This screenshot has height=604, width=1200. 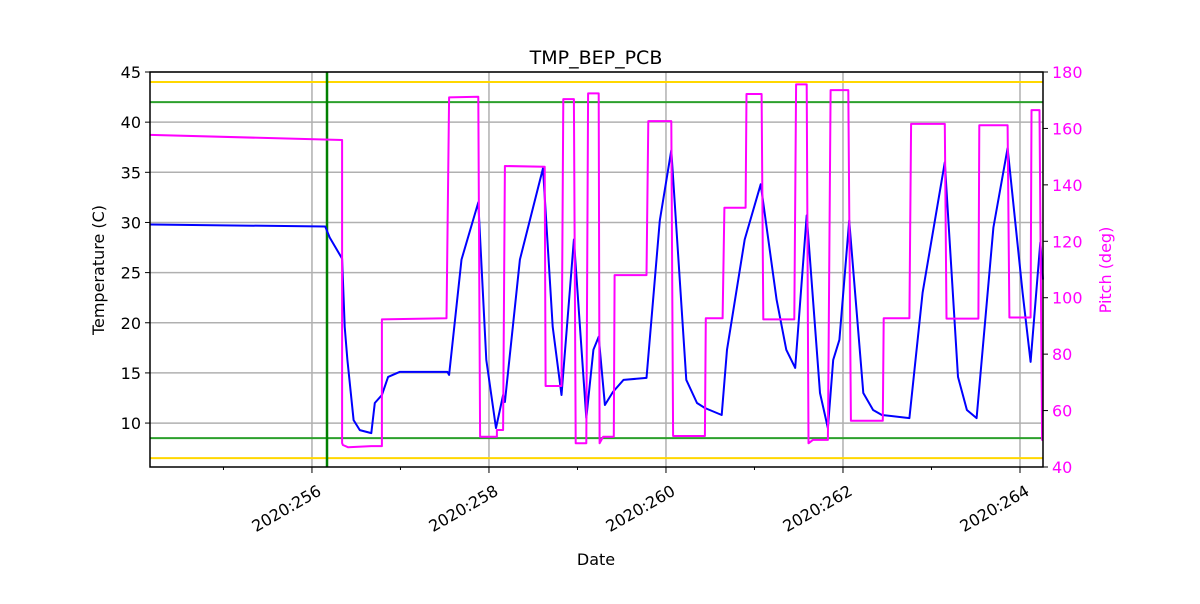 What do you see at coordinates (131, 172) in the screenshot?
I see `y-tick-label: 35` at bounding box center [131, 172].